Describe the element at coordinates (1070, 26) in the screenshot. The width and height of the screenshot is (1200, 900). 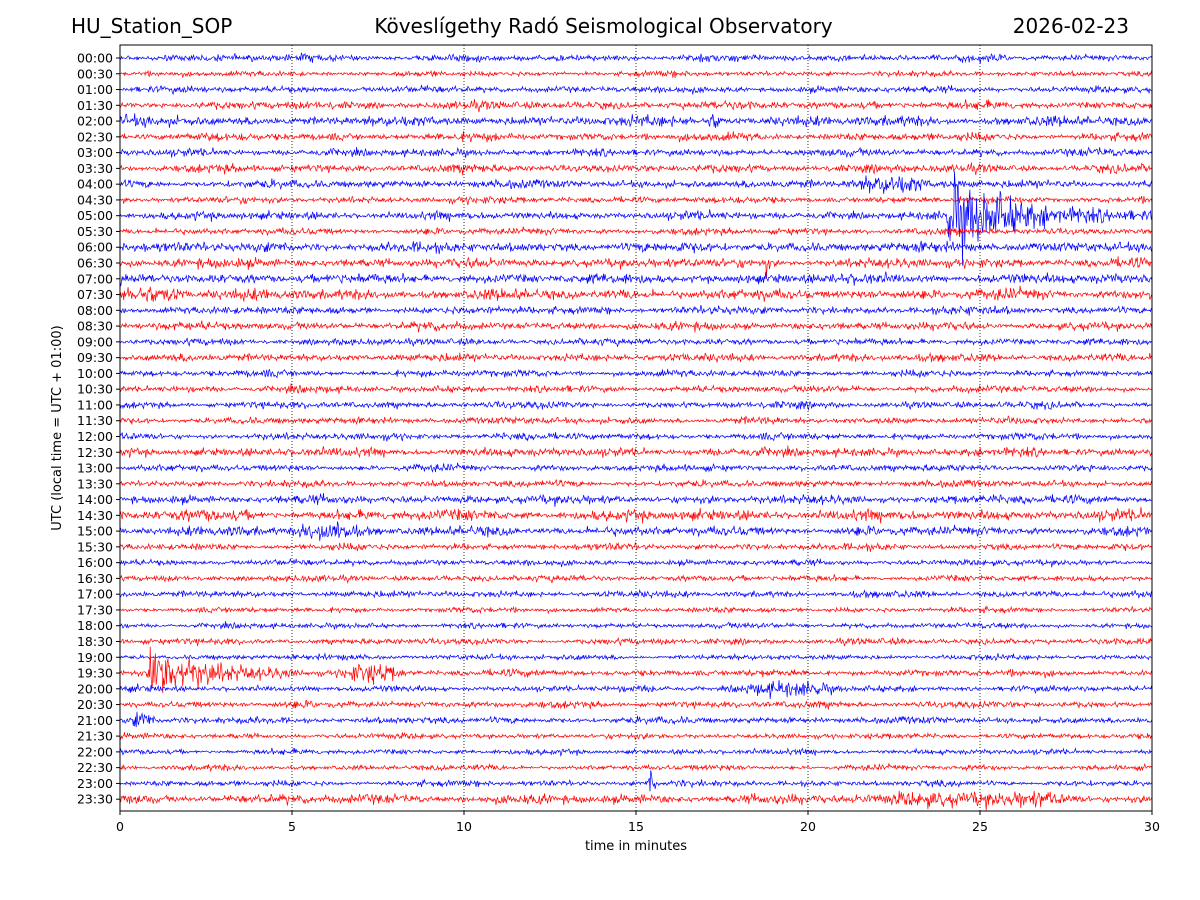
I see `chart-date: 2026-02-23` at that location.